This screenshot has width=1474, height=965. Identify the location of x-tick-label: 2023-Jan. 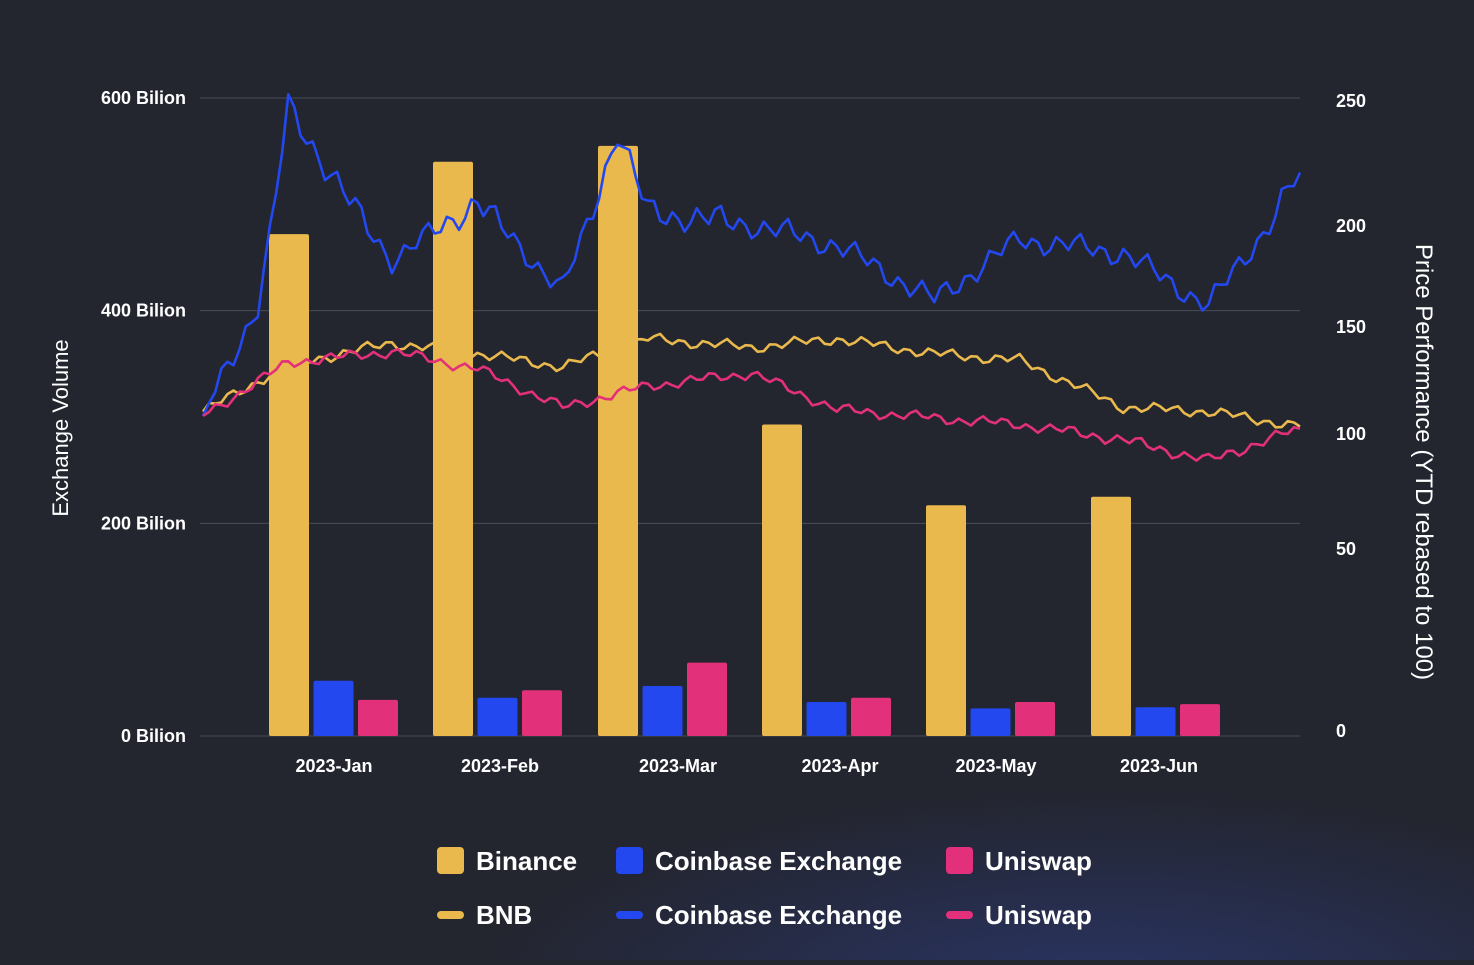
(333, 766).